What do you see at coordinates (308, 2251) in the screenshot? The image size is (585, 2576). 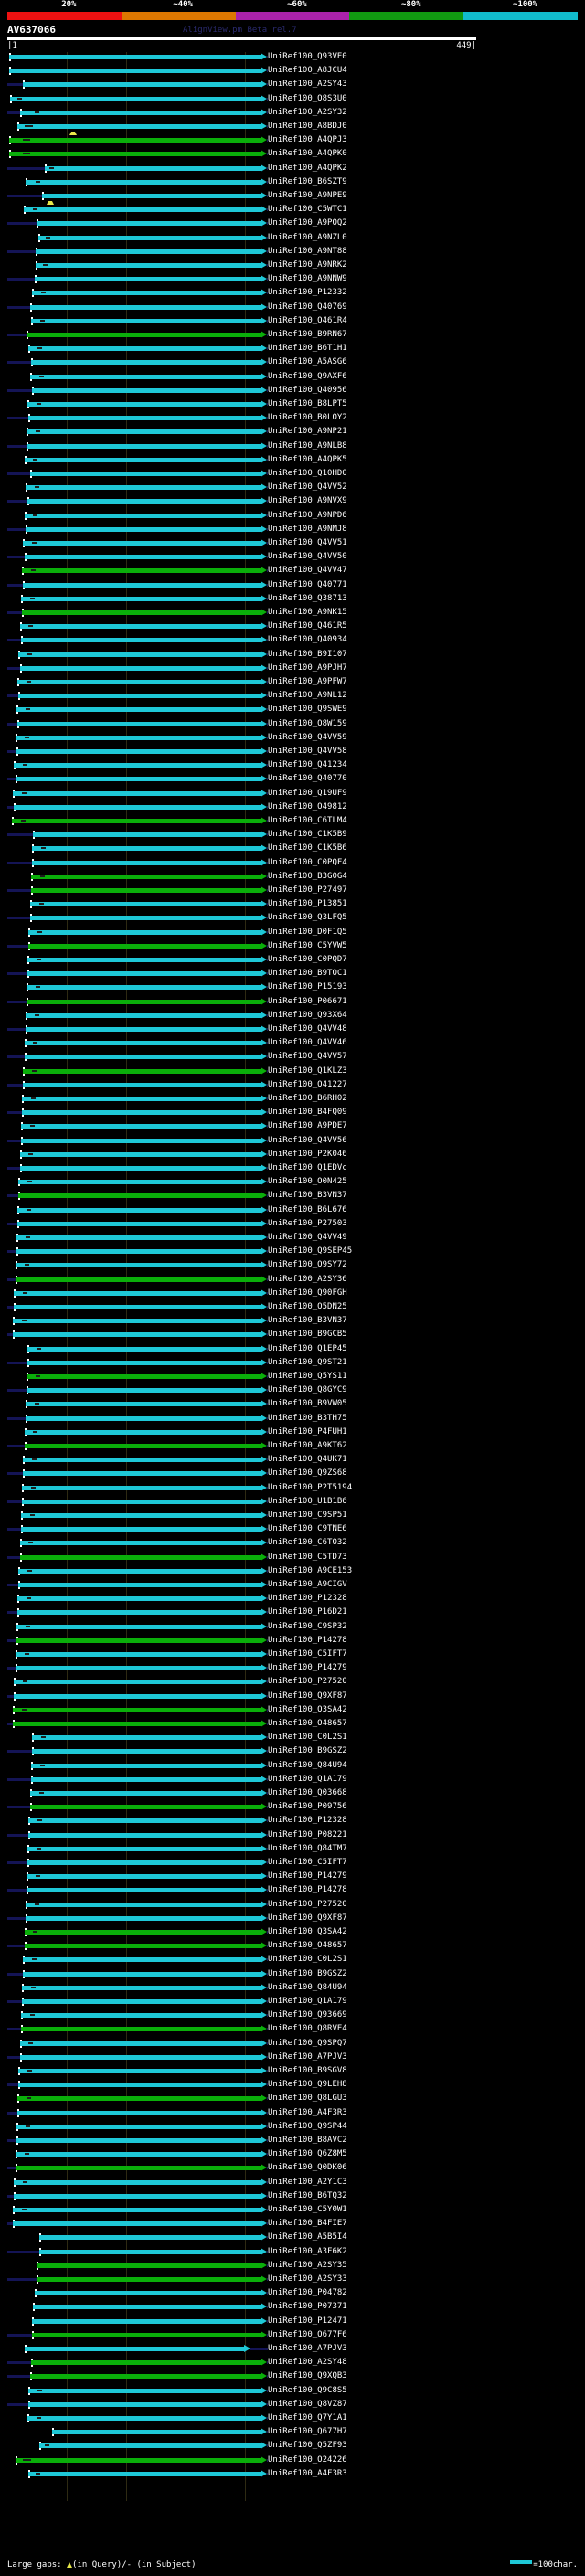 I see `hit-label: UniRef100_A3F6K2` at bounding box center [308, 2251].